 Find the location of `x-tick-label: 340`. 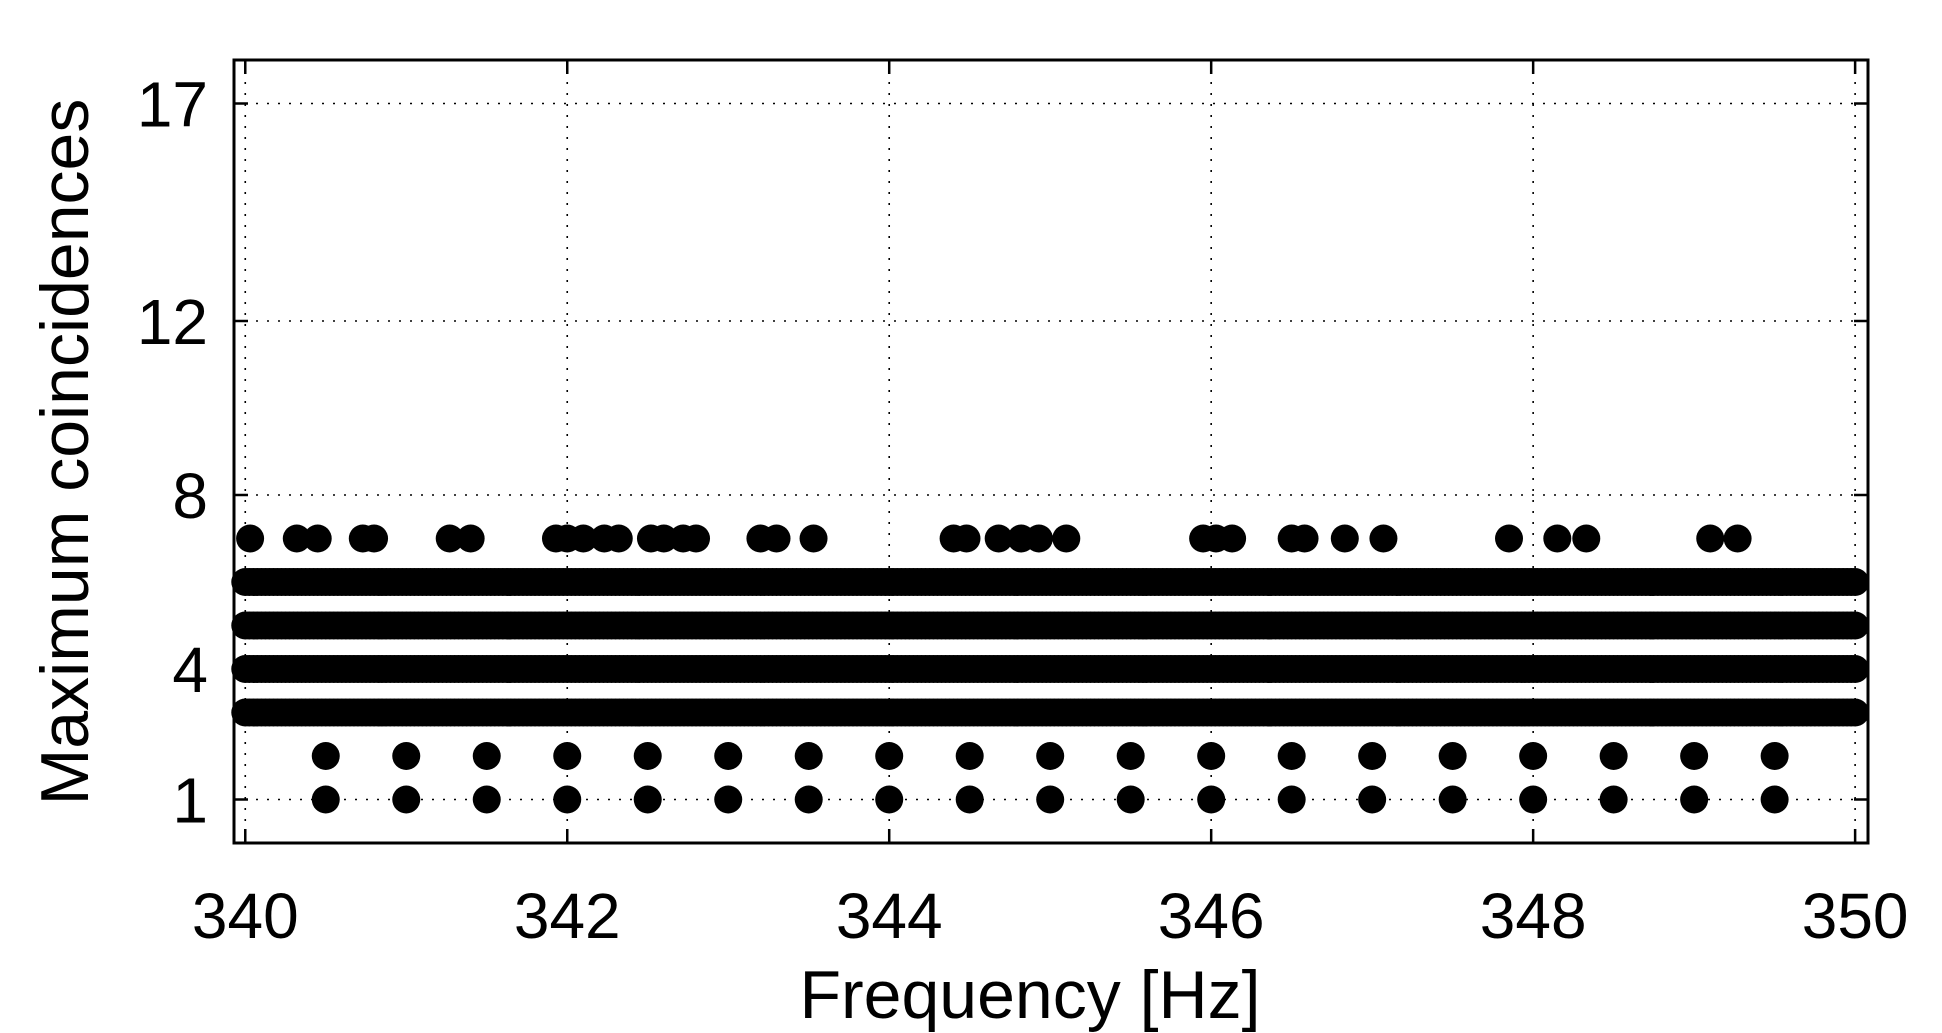

x-tick-label: 340 is located at coordinates (245, 916).